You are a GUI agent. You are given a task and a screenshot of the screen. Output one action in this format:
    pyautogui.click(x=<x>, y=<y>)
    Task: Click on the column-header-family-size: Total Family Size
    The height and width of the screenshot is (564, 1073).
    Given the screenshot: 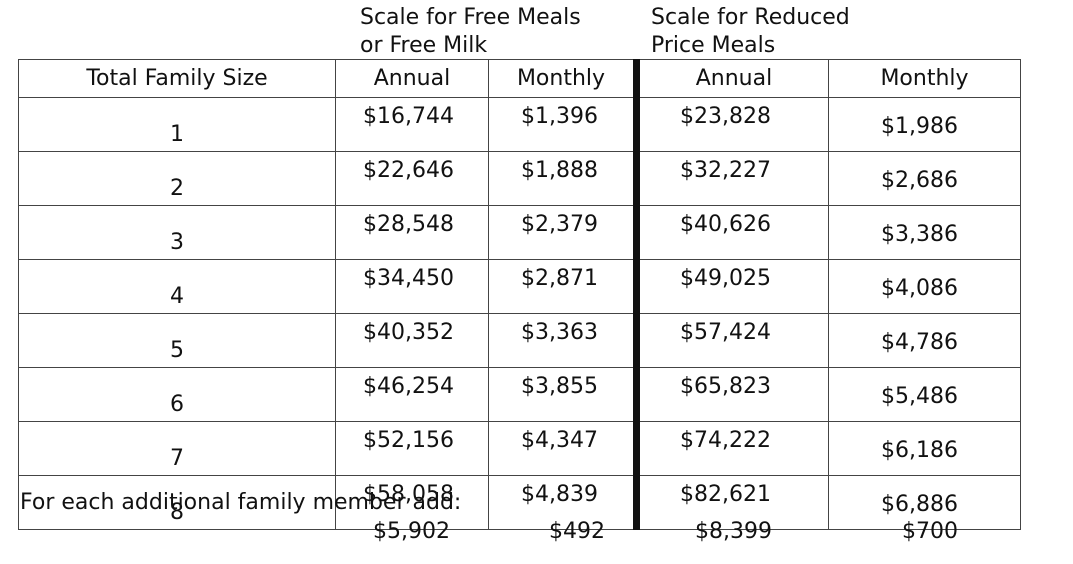 What is the action you would take?
    pyautogui.click(x=177, y=78)
    